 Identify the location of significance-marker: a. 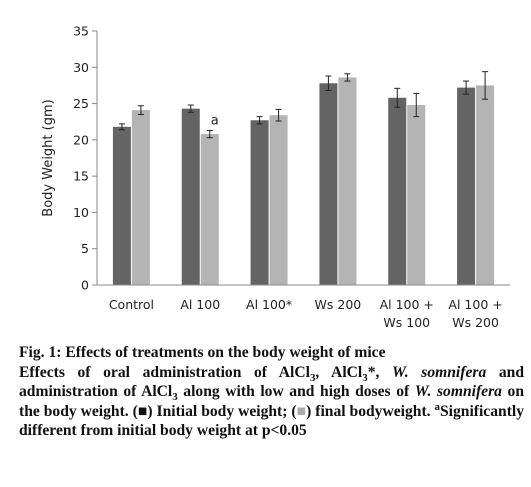
(215, 120).